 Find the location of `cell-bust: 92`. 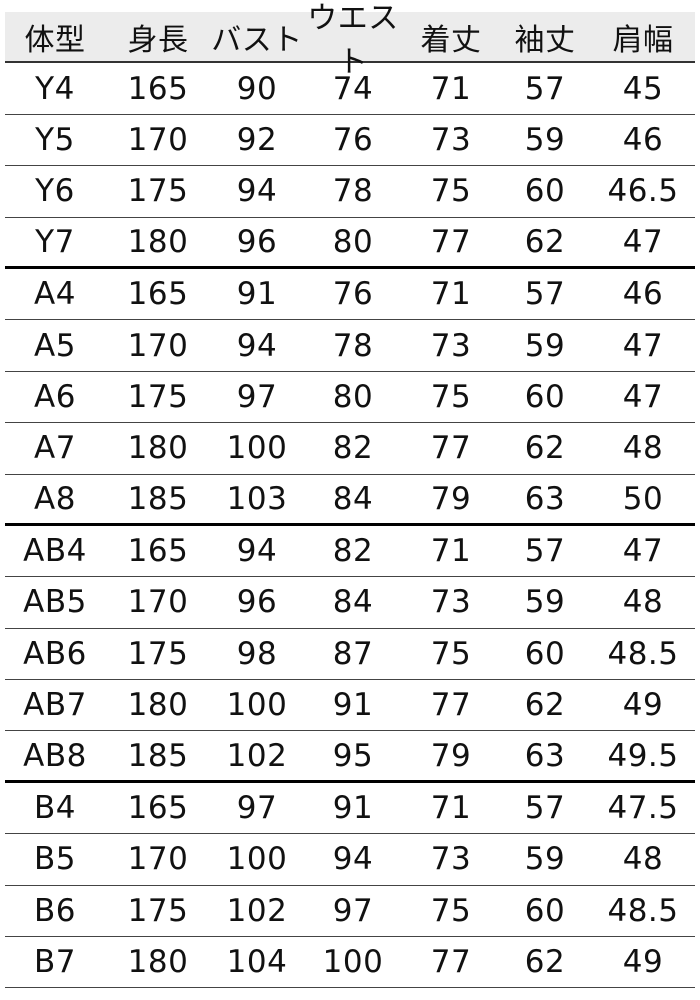

cell-bust: 92 is located at coordinates (257, 139).